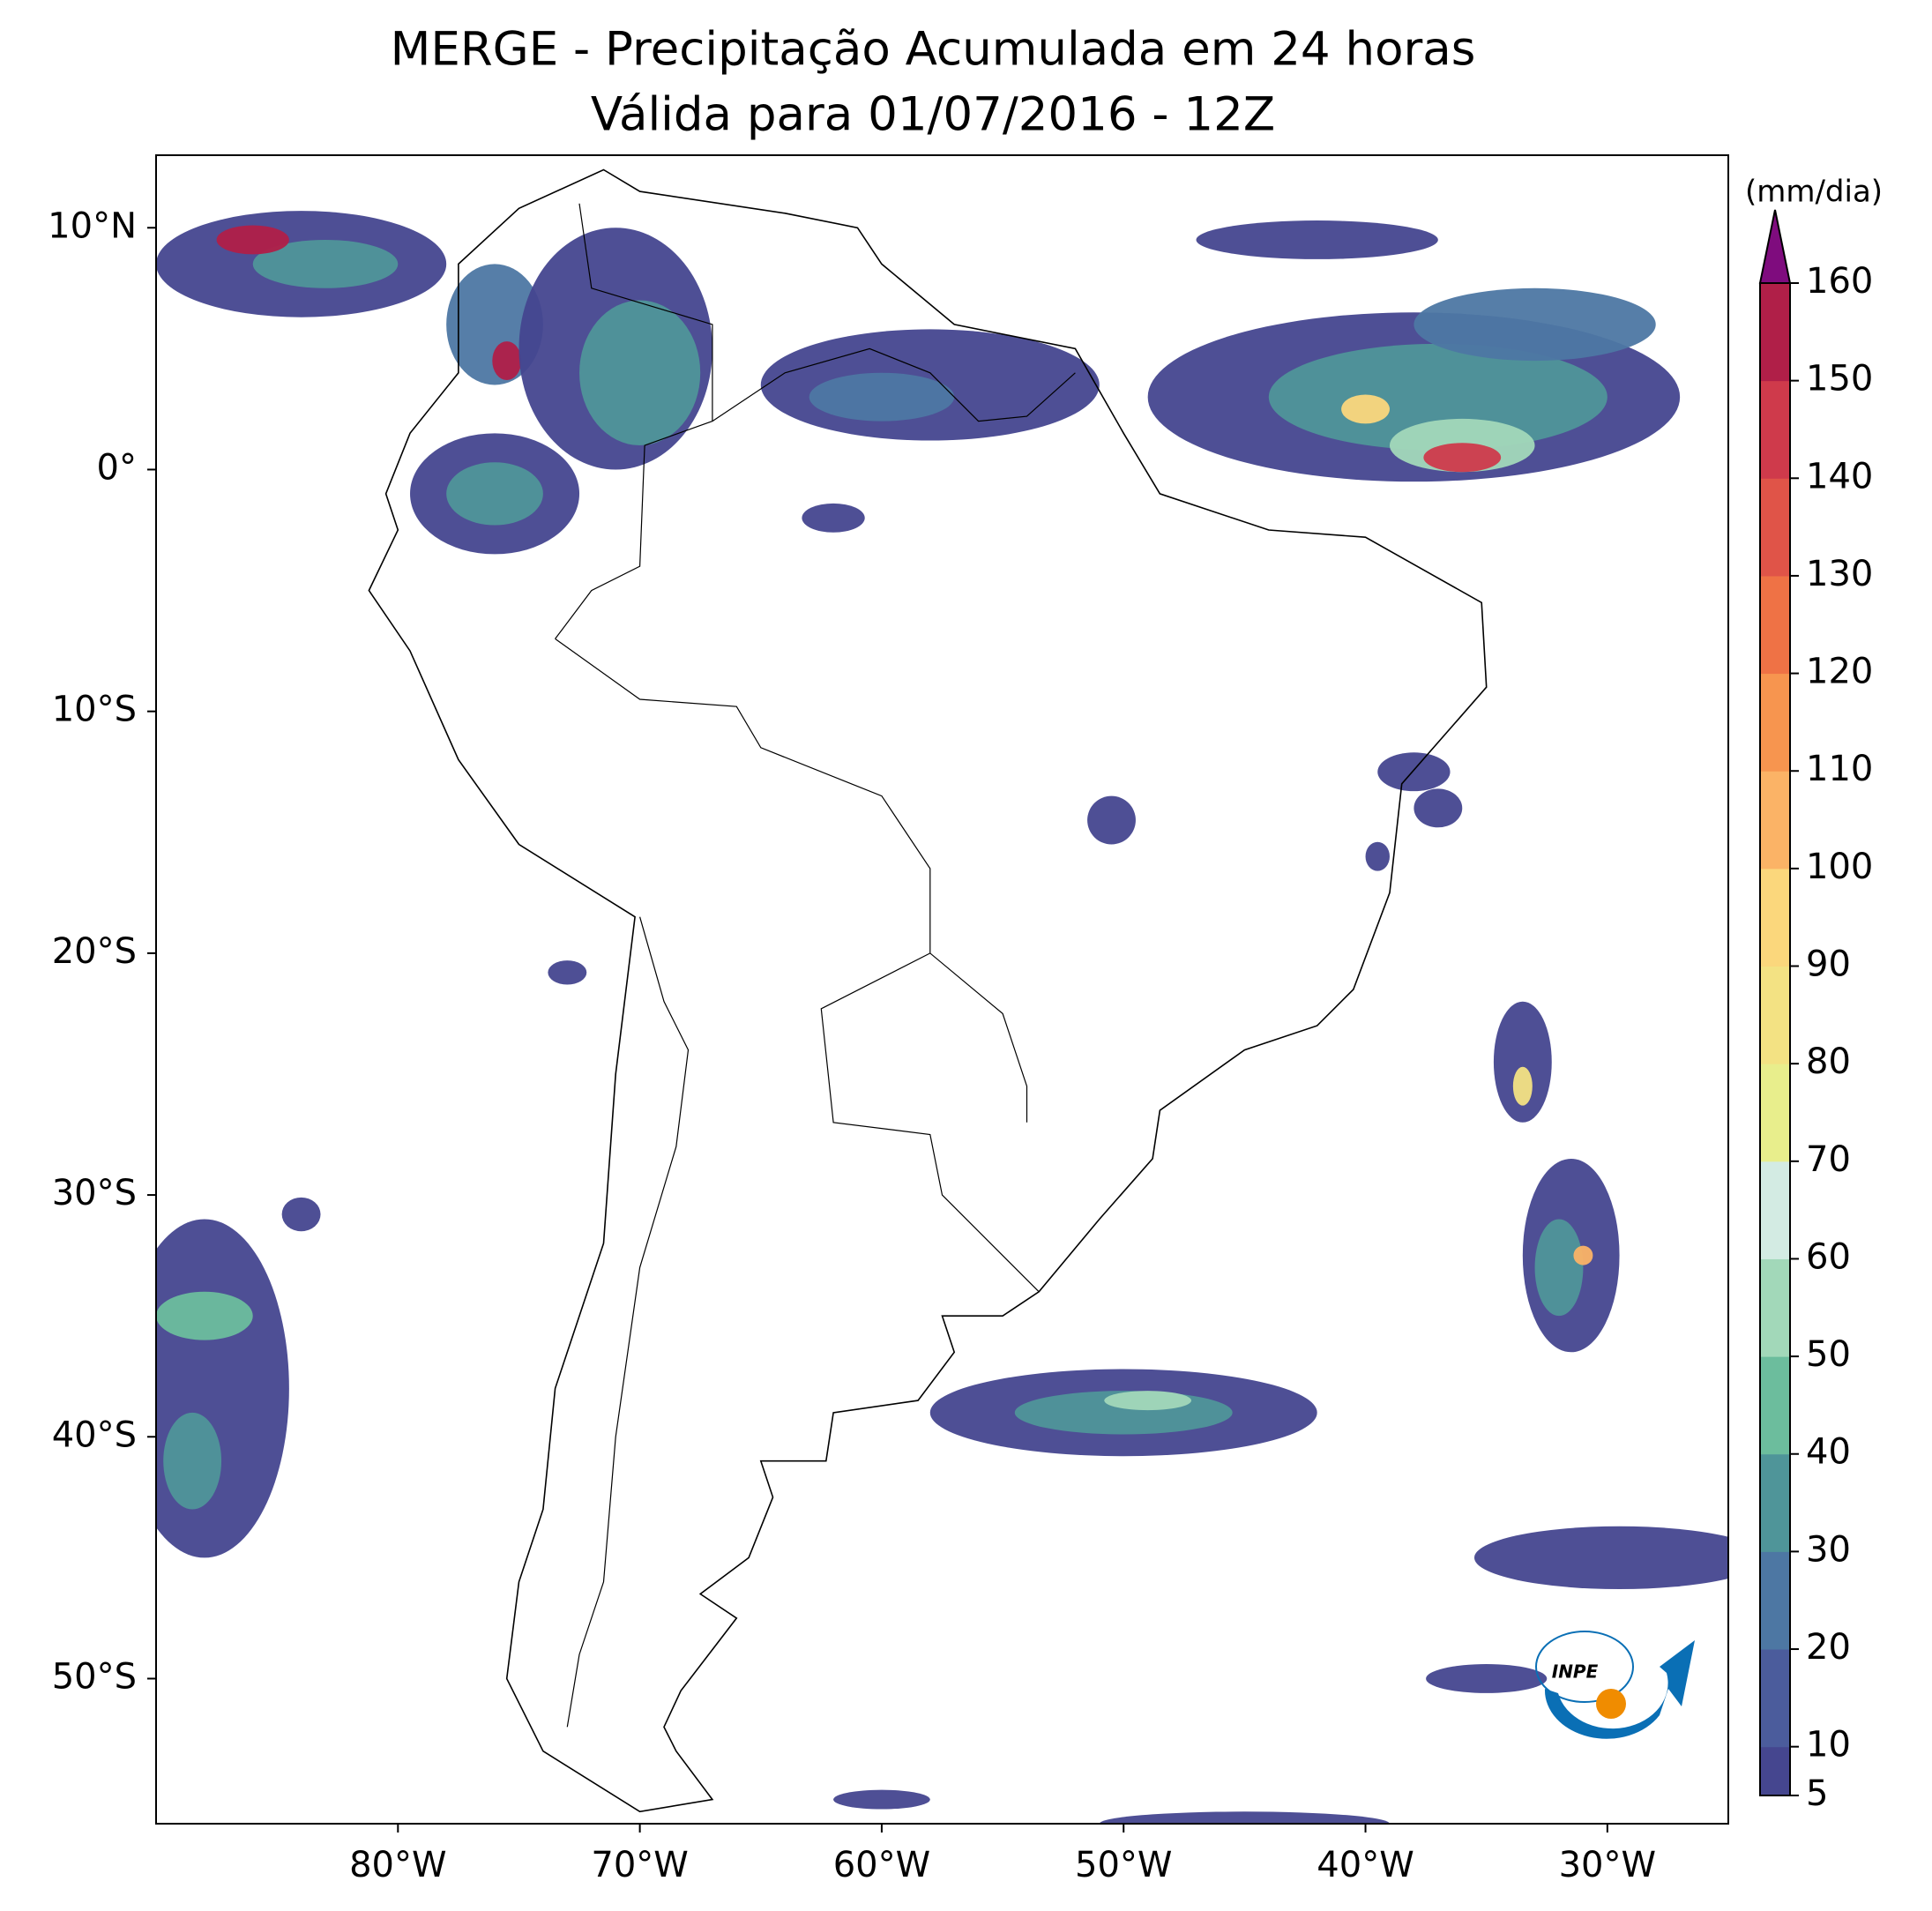  What do you see at coordinates (1839, 672) in the screenshot?
I see `colorbar-tick-label: 120` at bounding box center [1839, 672].